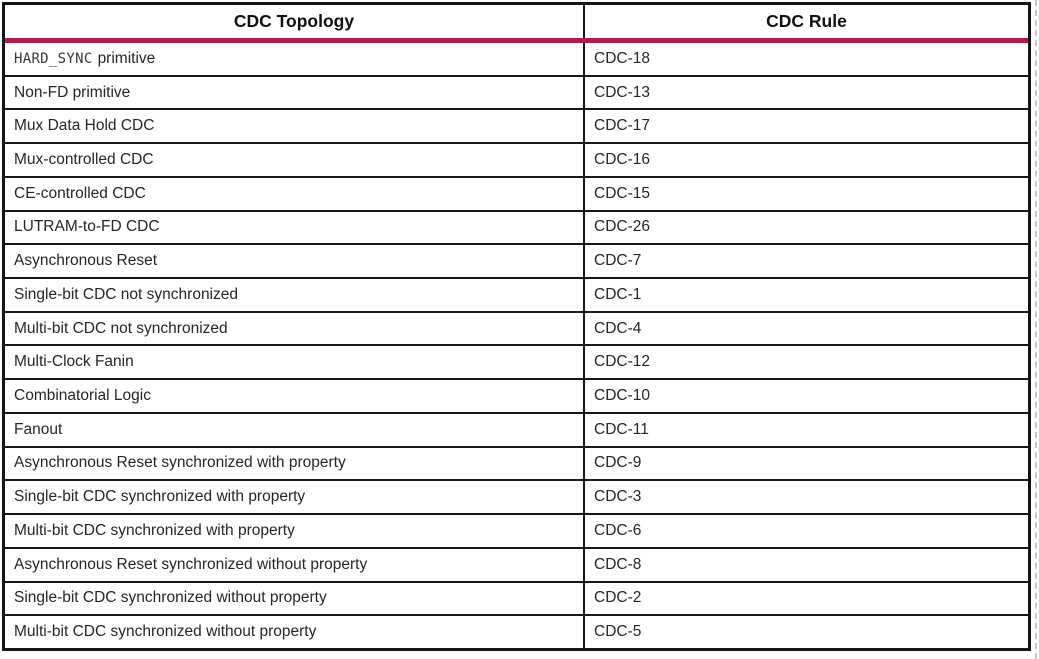  I want to click on table-row: Mux-controlled CDC CDC-16, so click(516, 161).